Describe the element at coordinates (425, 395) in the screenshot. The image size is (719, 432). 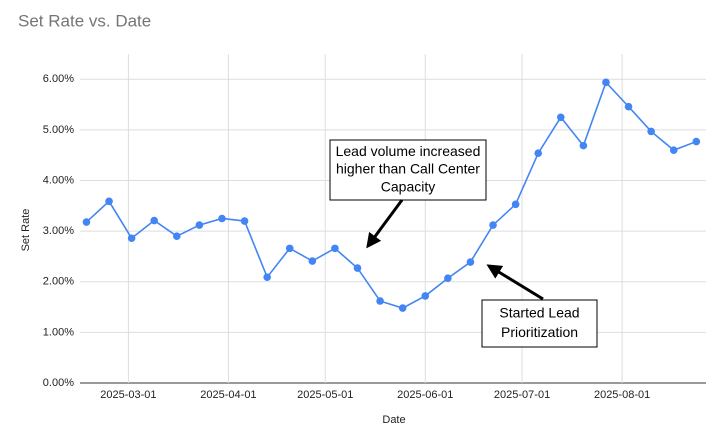
I see `x-tick-label: 2025-06-01` at that location.